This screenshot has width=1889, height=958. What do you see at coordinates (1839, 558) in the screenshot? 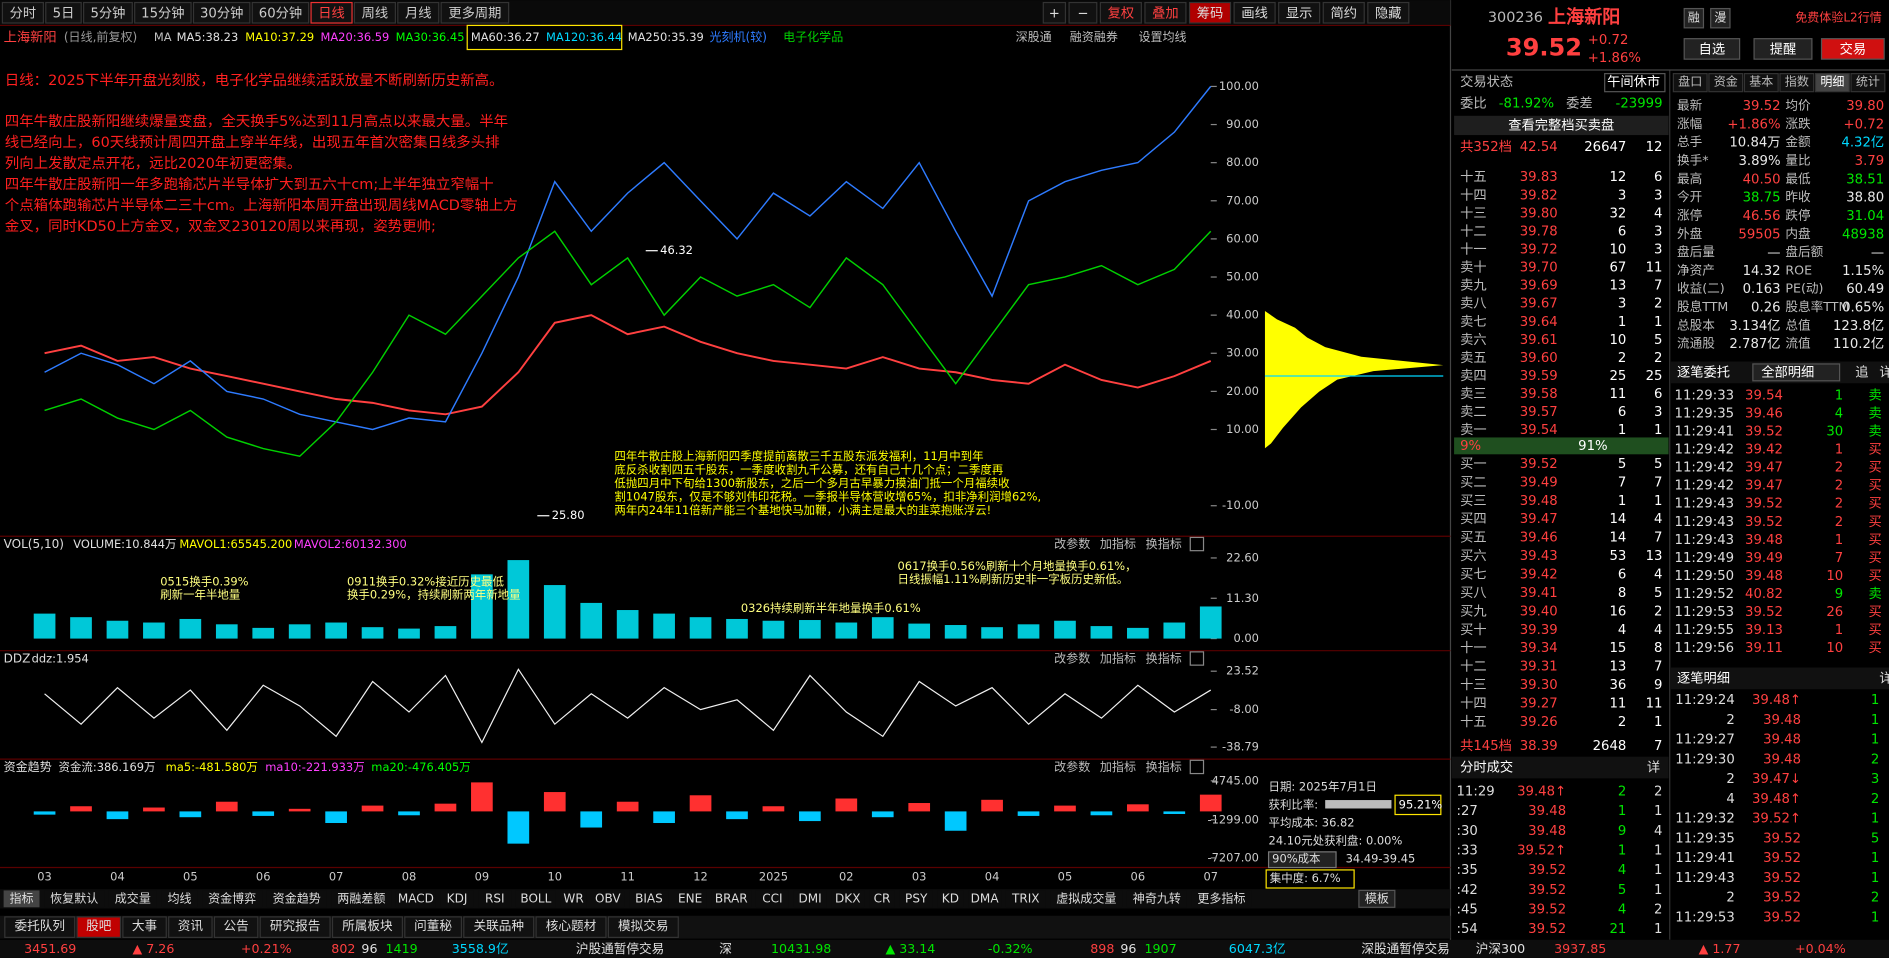
I see `order-volume: 7` at bounding box center [1839, 558].